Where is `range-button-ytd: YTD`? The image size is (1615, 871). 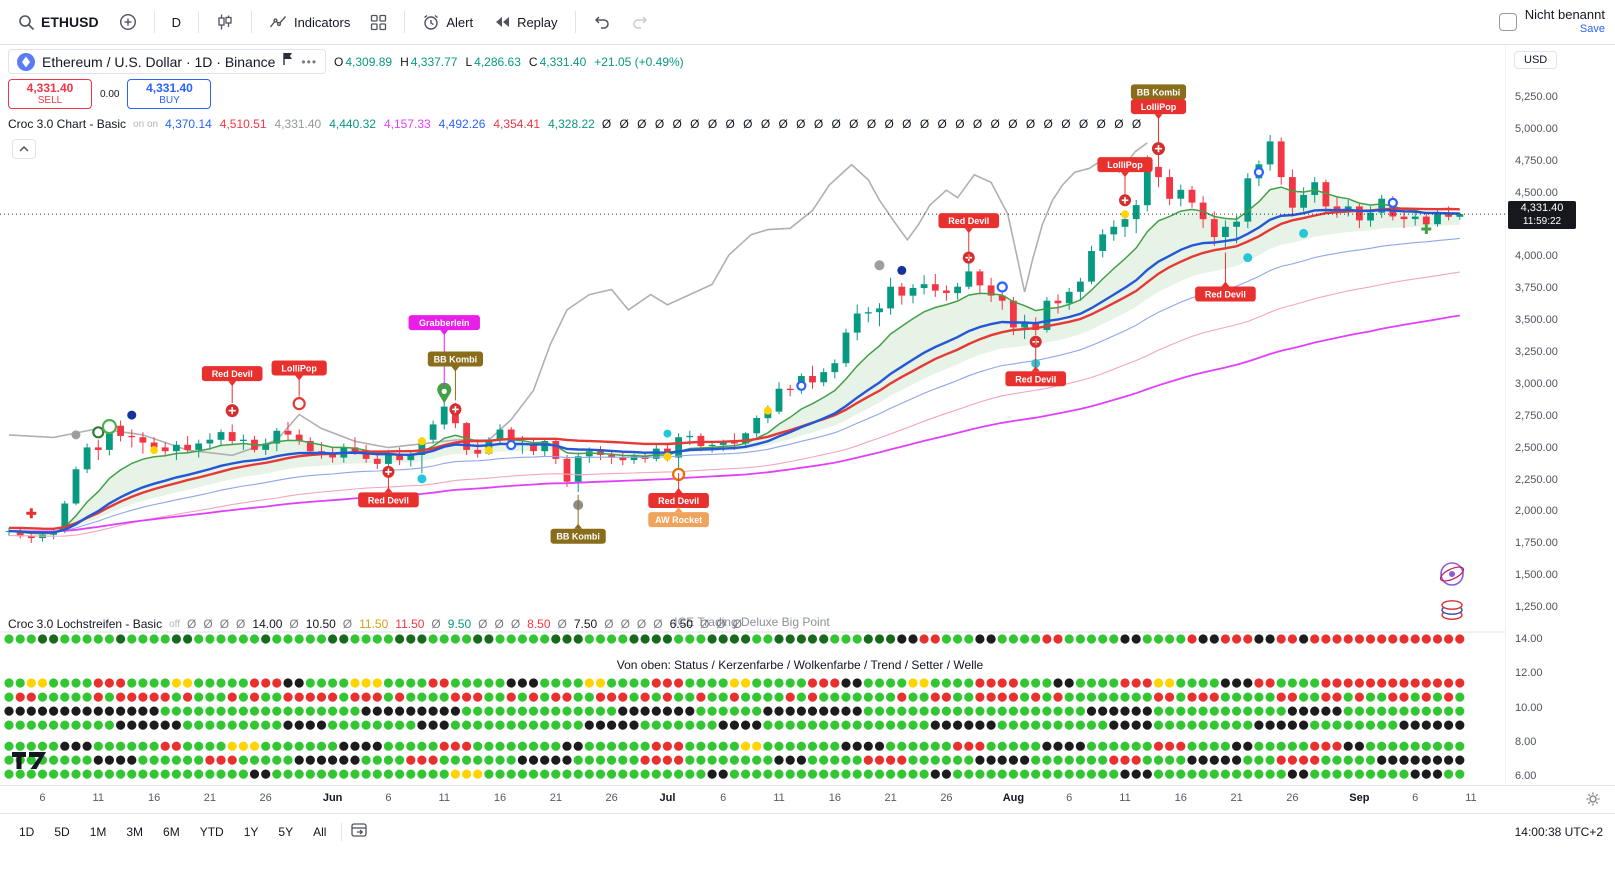 range-button-ytd: YTD is located at coordinates (211, 831).